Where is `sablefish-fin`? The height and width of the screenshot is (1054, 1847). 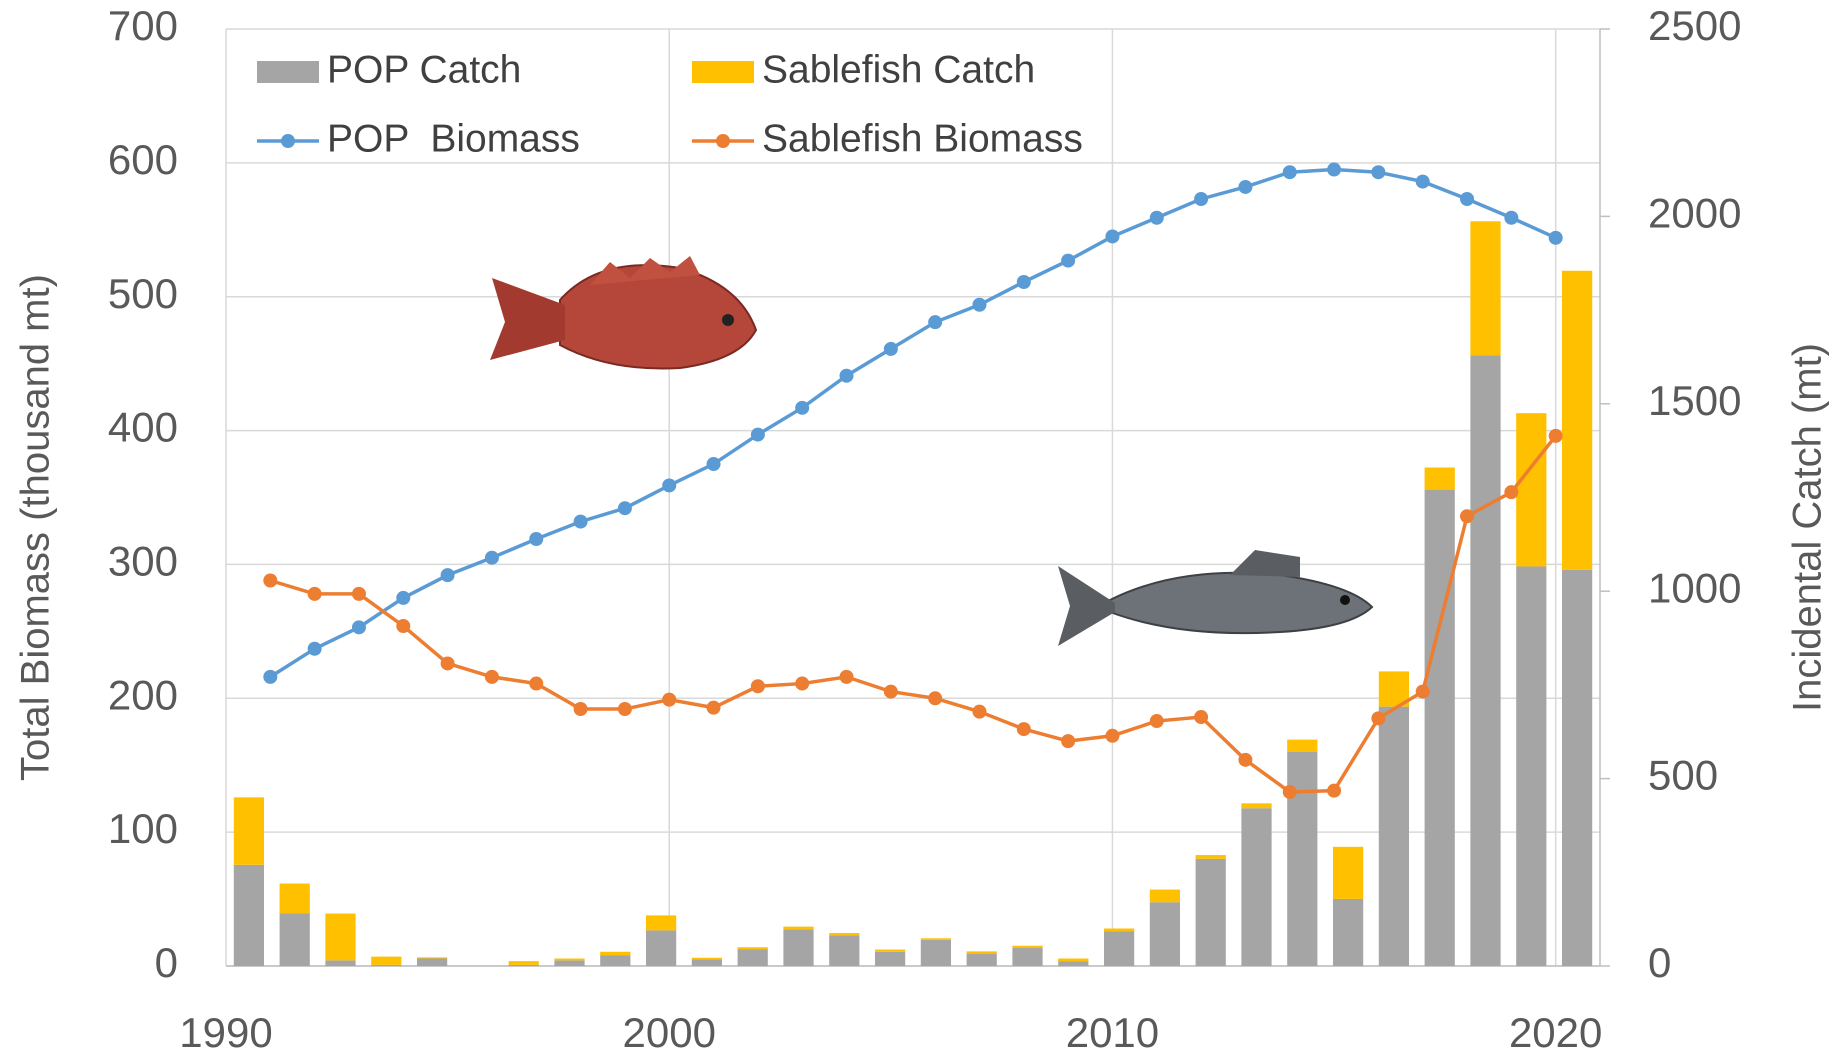 sablefish-fin is located at coordinates (1265, 563).